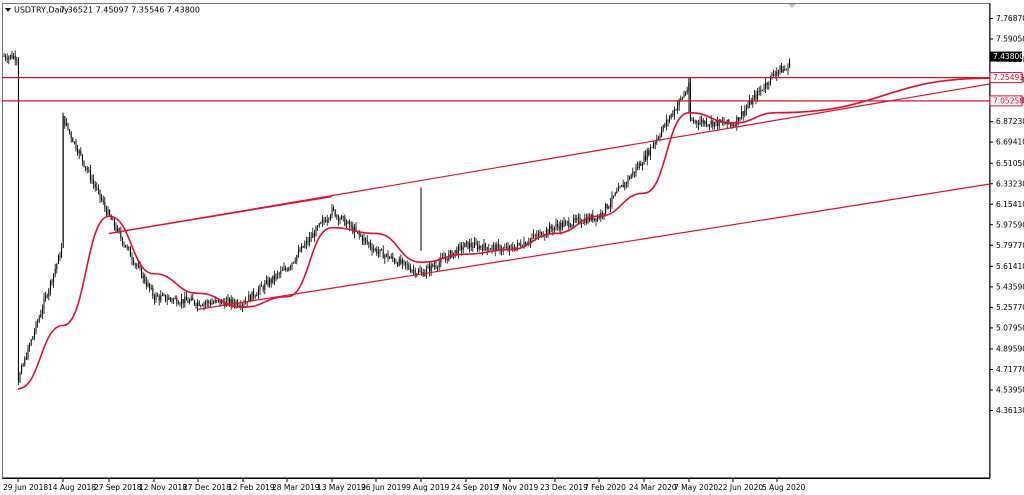  What do you see at coordinates (8, 10) in the screenshot?
I see `dropdown-triangle-icon` at bounding box center [8, 10].